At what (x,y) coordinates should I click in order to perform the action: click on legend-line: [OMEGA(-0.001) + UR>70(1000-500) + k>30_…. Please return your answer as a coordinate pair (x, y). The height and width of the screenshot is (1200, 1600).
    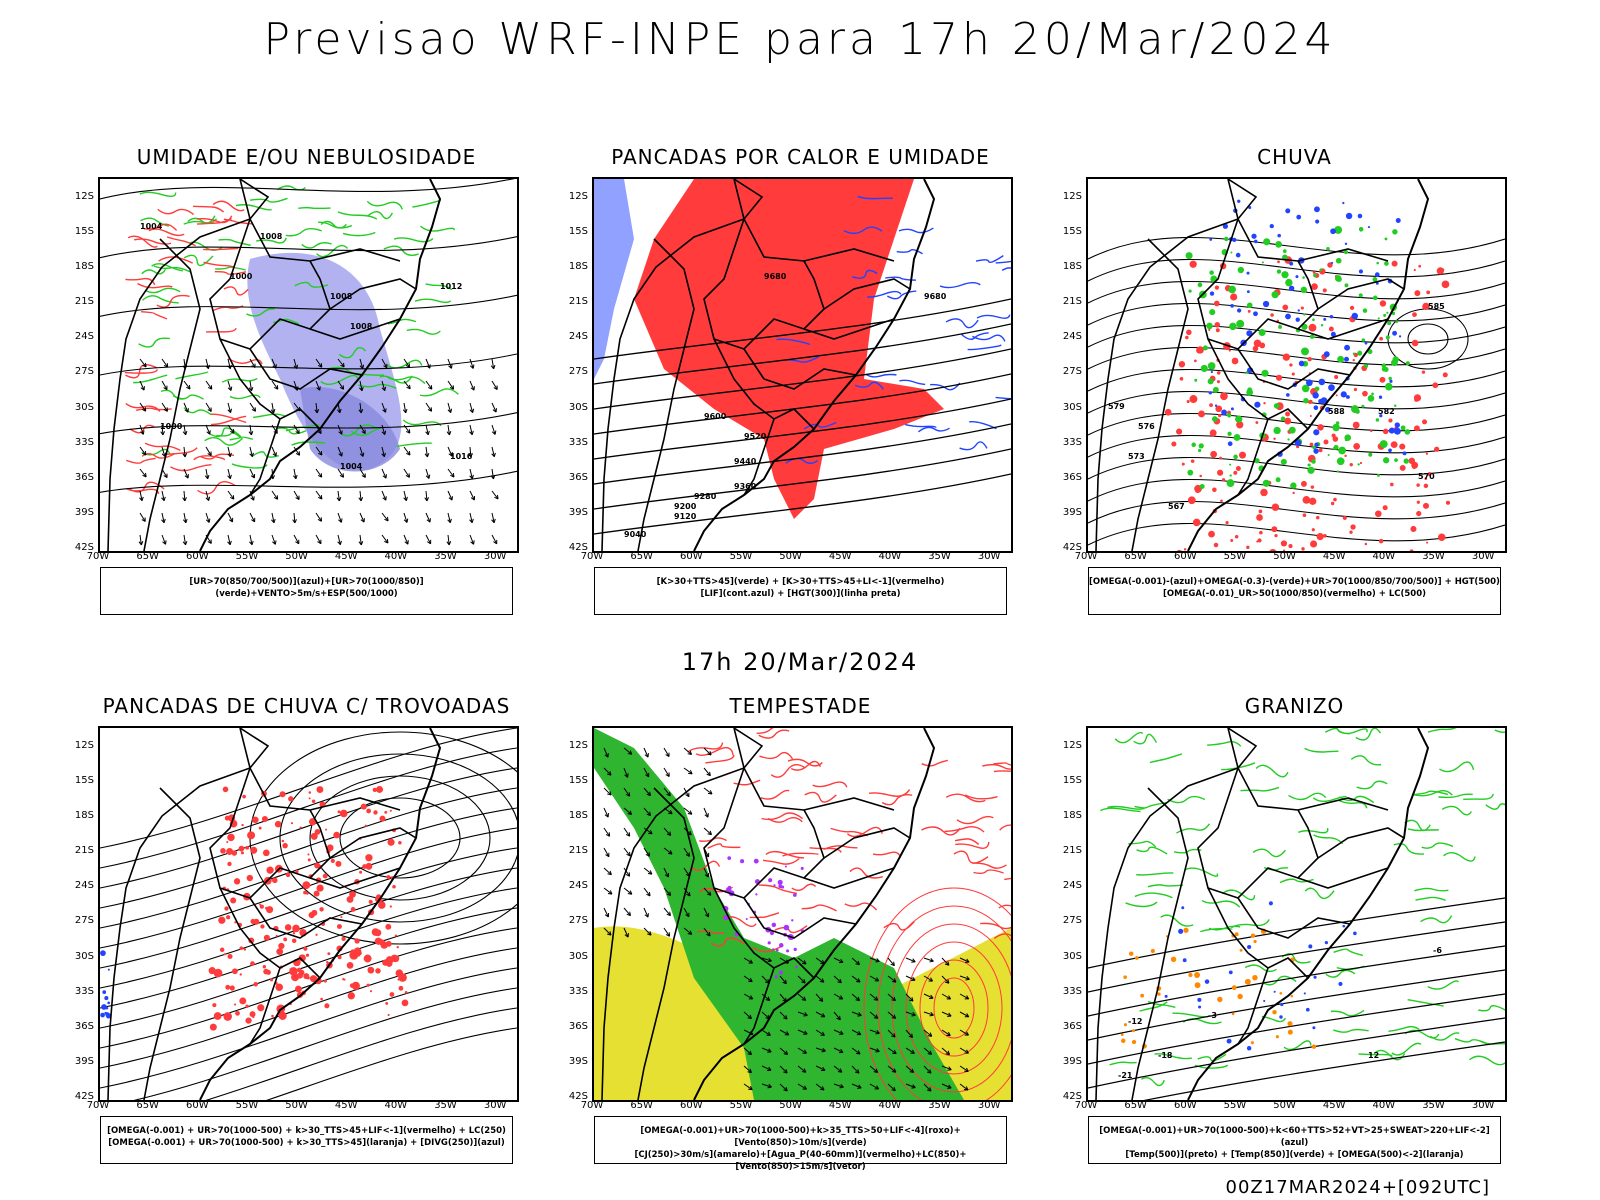
    Looking at the image, I should click on (306, 1131).